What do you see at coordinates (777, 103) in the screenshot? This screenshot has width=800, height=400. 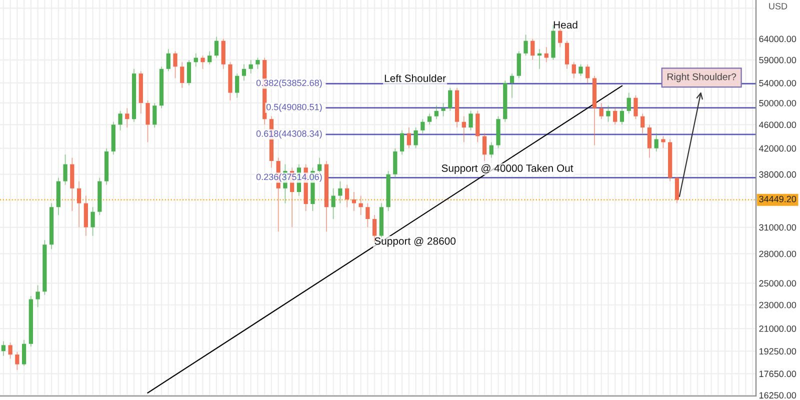 I see `y-tick-label: 50000.00` at bounding box center [777, 103].